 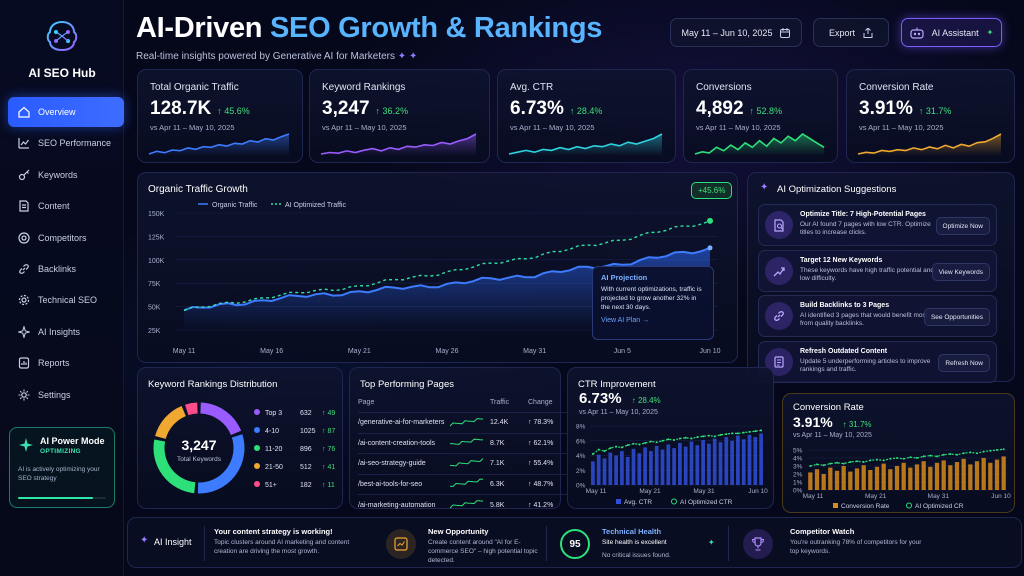 I want to click on date-range-label: May 11 – Jun 10, 2025, so click(x=727, y=32).